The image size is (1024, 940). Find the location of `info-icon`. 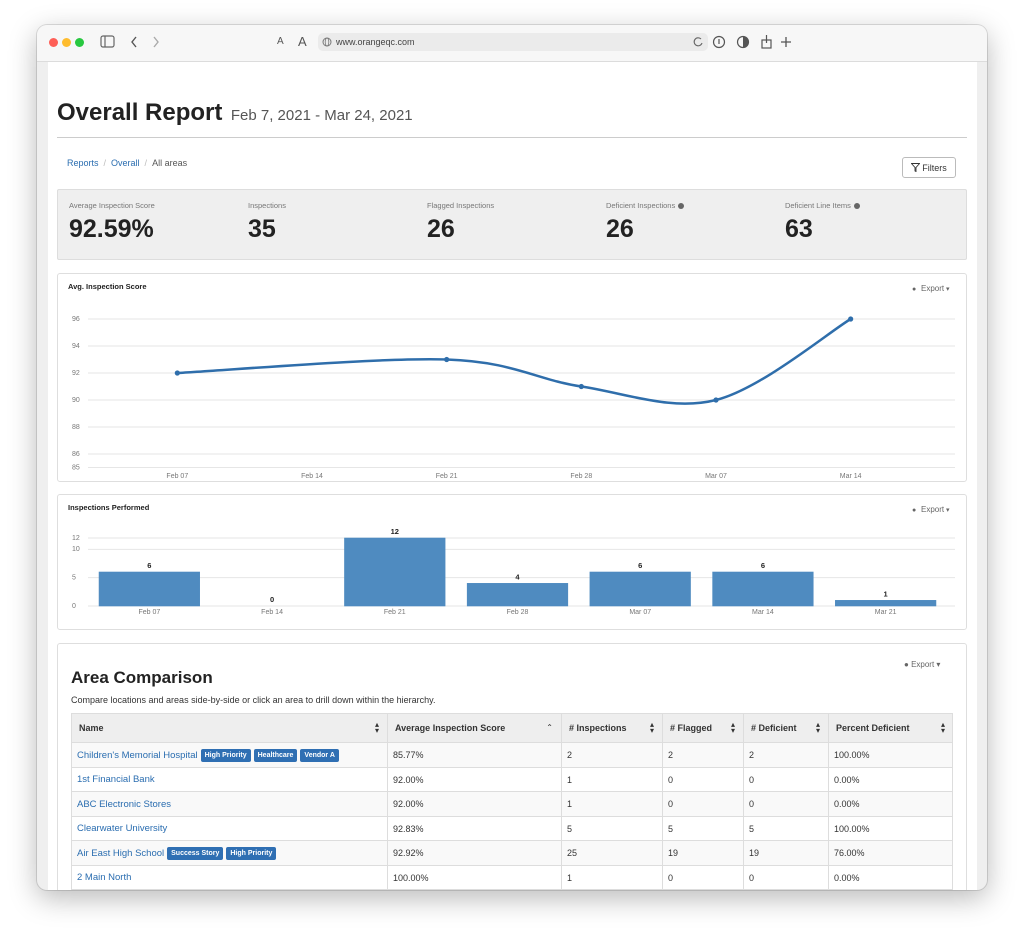

info-icon is located at coordinates (681, 206).